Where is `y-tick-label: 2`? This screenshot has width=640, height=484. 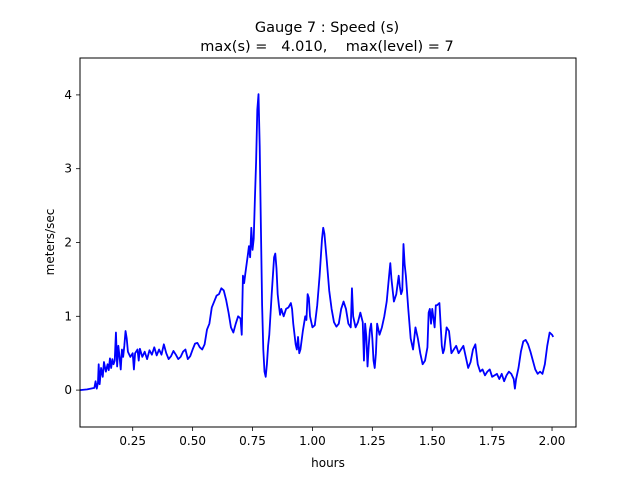 y-tick-label: 2 is located at coordinates (68, 243).